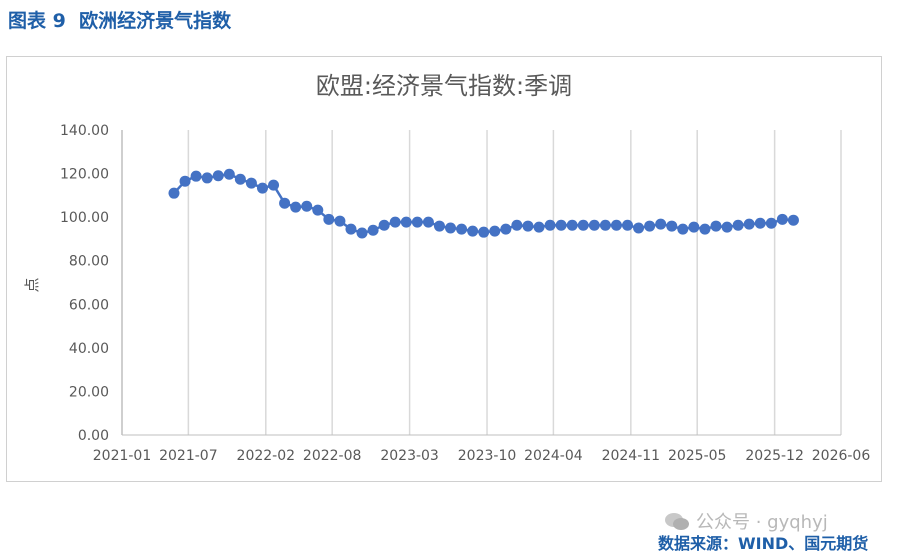 The image size is (910, 555). Describe the element at coordinates (188, 456) in the screenshot. I see `x-tick-label: 2021-07` at that location.